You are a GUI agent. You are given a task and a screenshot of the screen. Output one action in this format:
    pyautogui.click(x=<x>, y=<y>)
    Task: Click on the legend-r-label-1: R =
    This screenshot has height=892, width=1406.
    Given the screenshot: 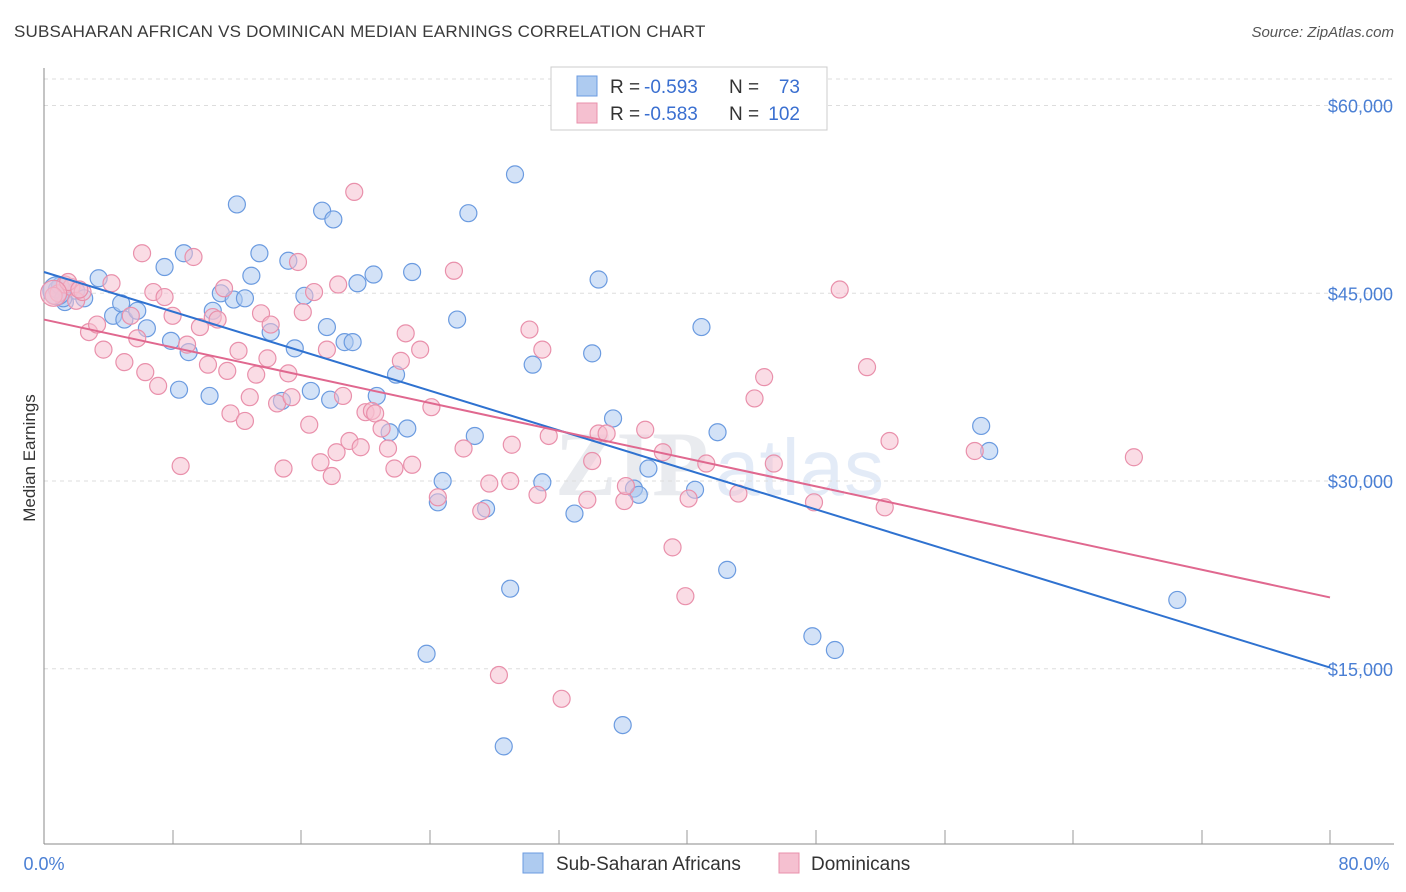 What is the action you would take?
    pyautogui.click(x=625, y=87)
    